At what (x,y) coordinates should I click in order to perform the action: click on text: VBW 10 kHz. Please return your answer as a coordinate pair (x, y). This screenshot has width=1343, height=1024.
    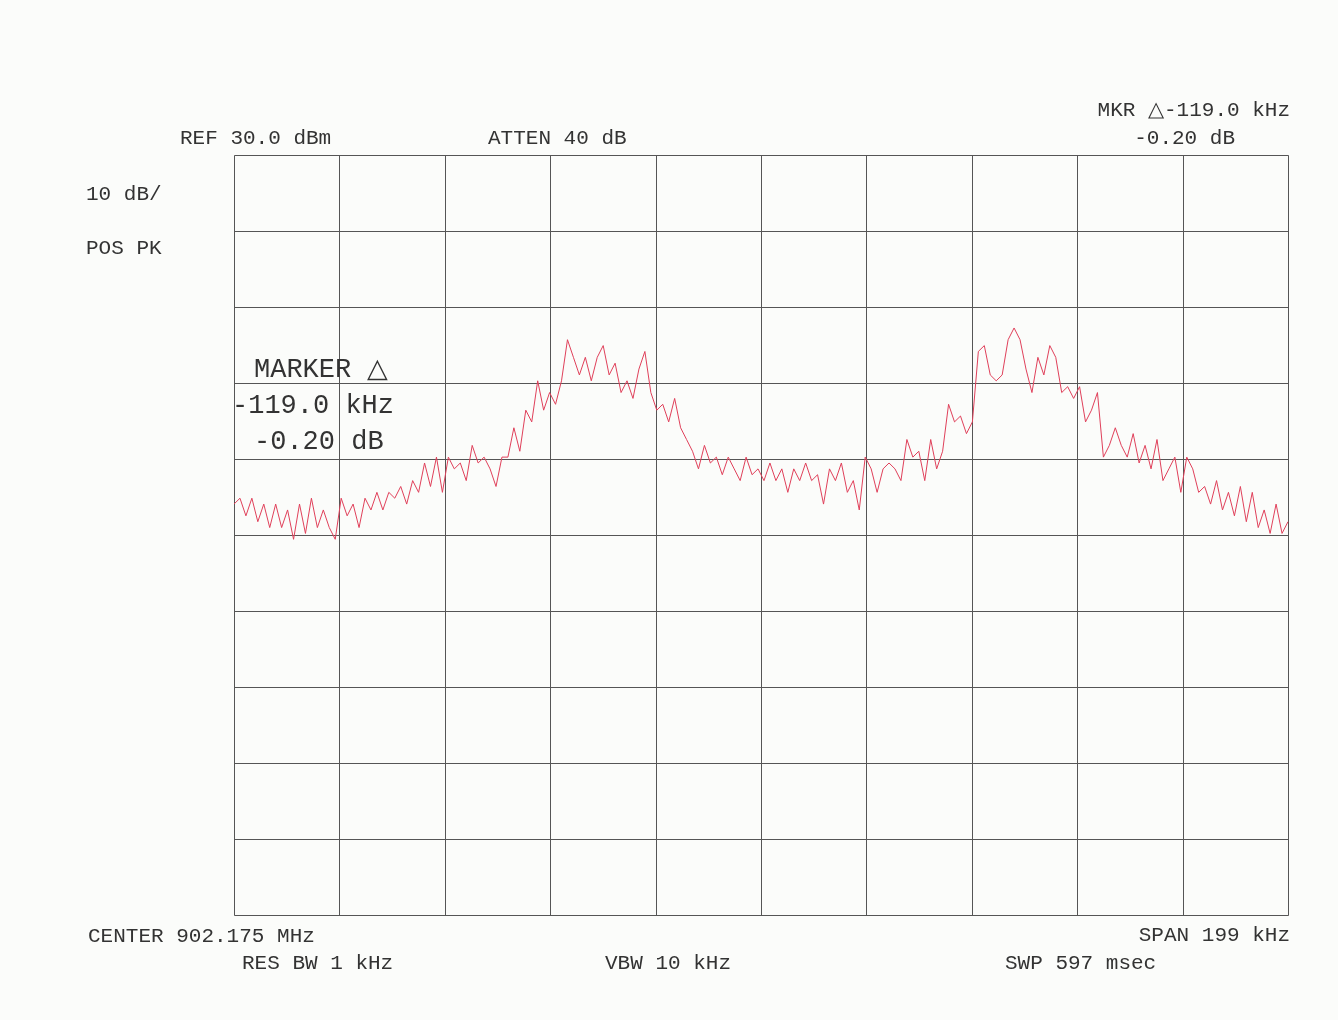
    Looking at the image, I should click on (668, 963).